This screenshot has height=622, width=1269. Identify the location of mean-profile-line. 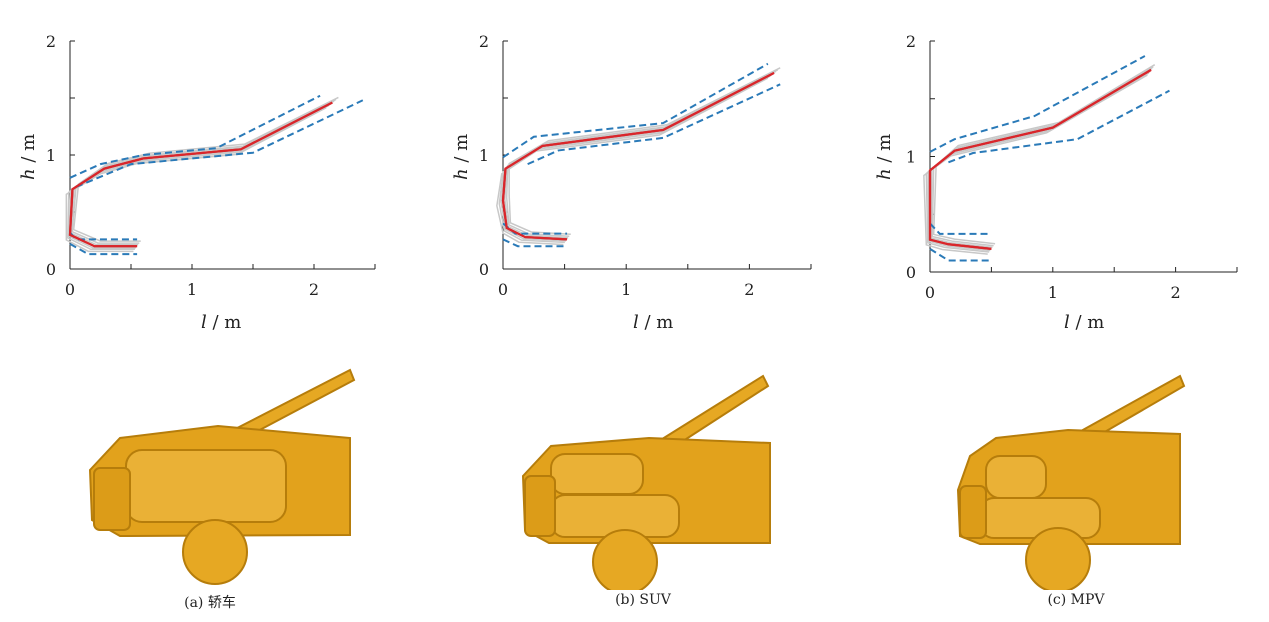
(1040, 159).